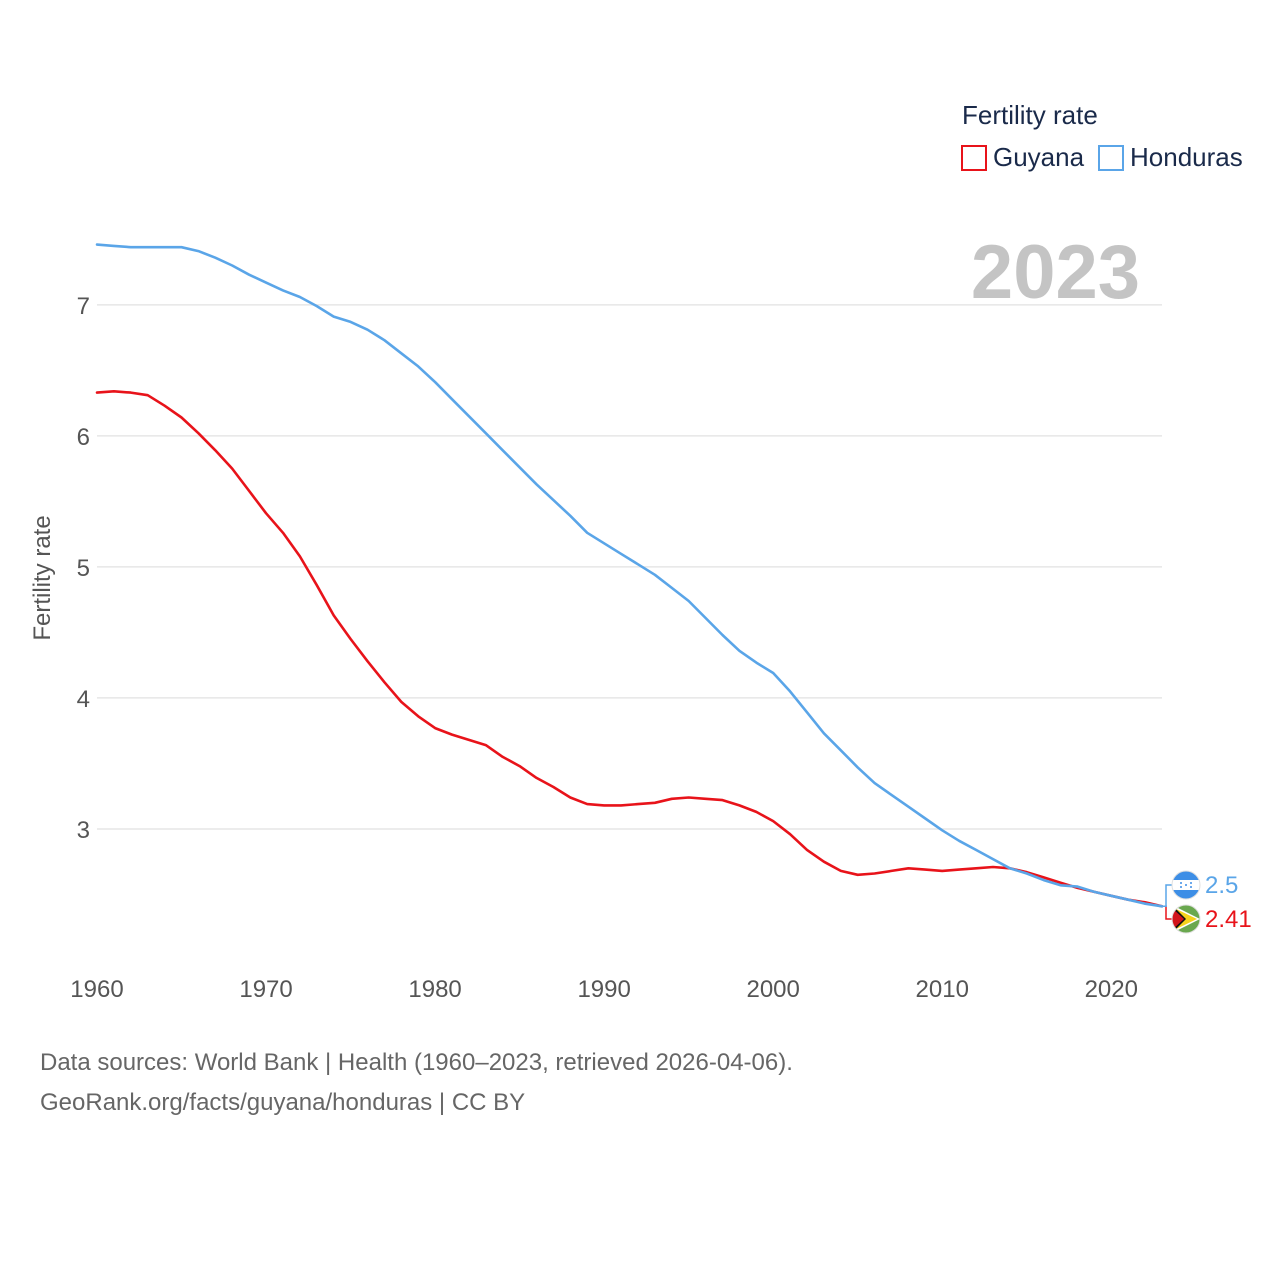 This screenshot has height=1280, width=1280. Describe the element at coordinates (1186, 919) in the screenshot. I see `guyana-flag-icon` at that location.